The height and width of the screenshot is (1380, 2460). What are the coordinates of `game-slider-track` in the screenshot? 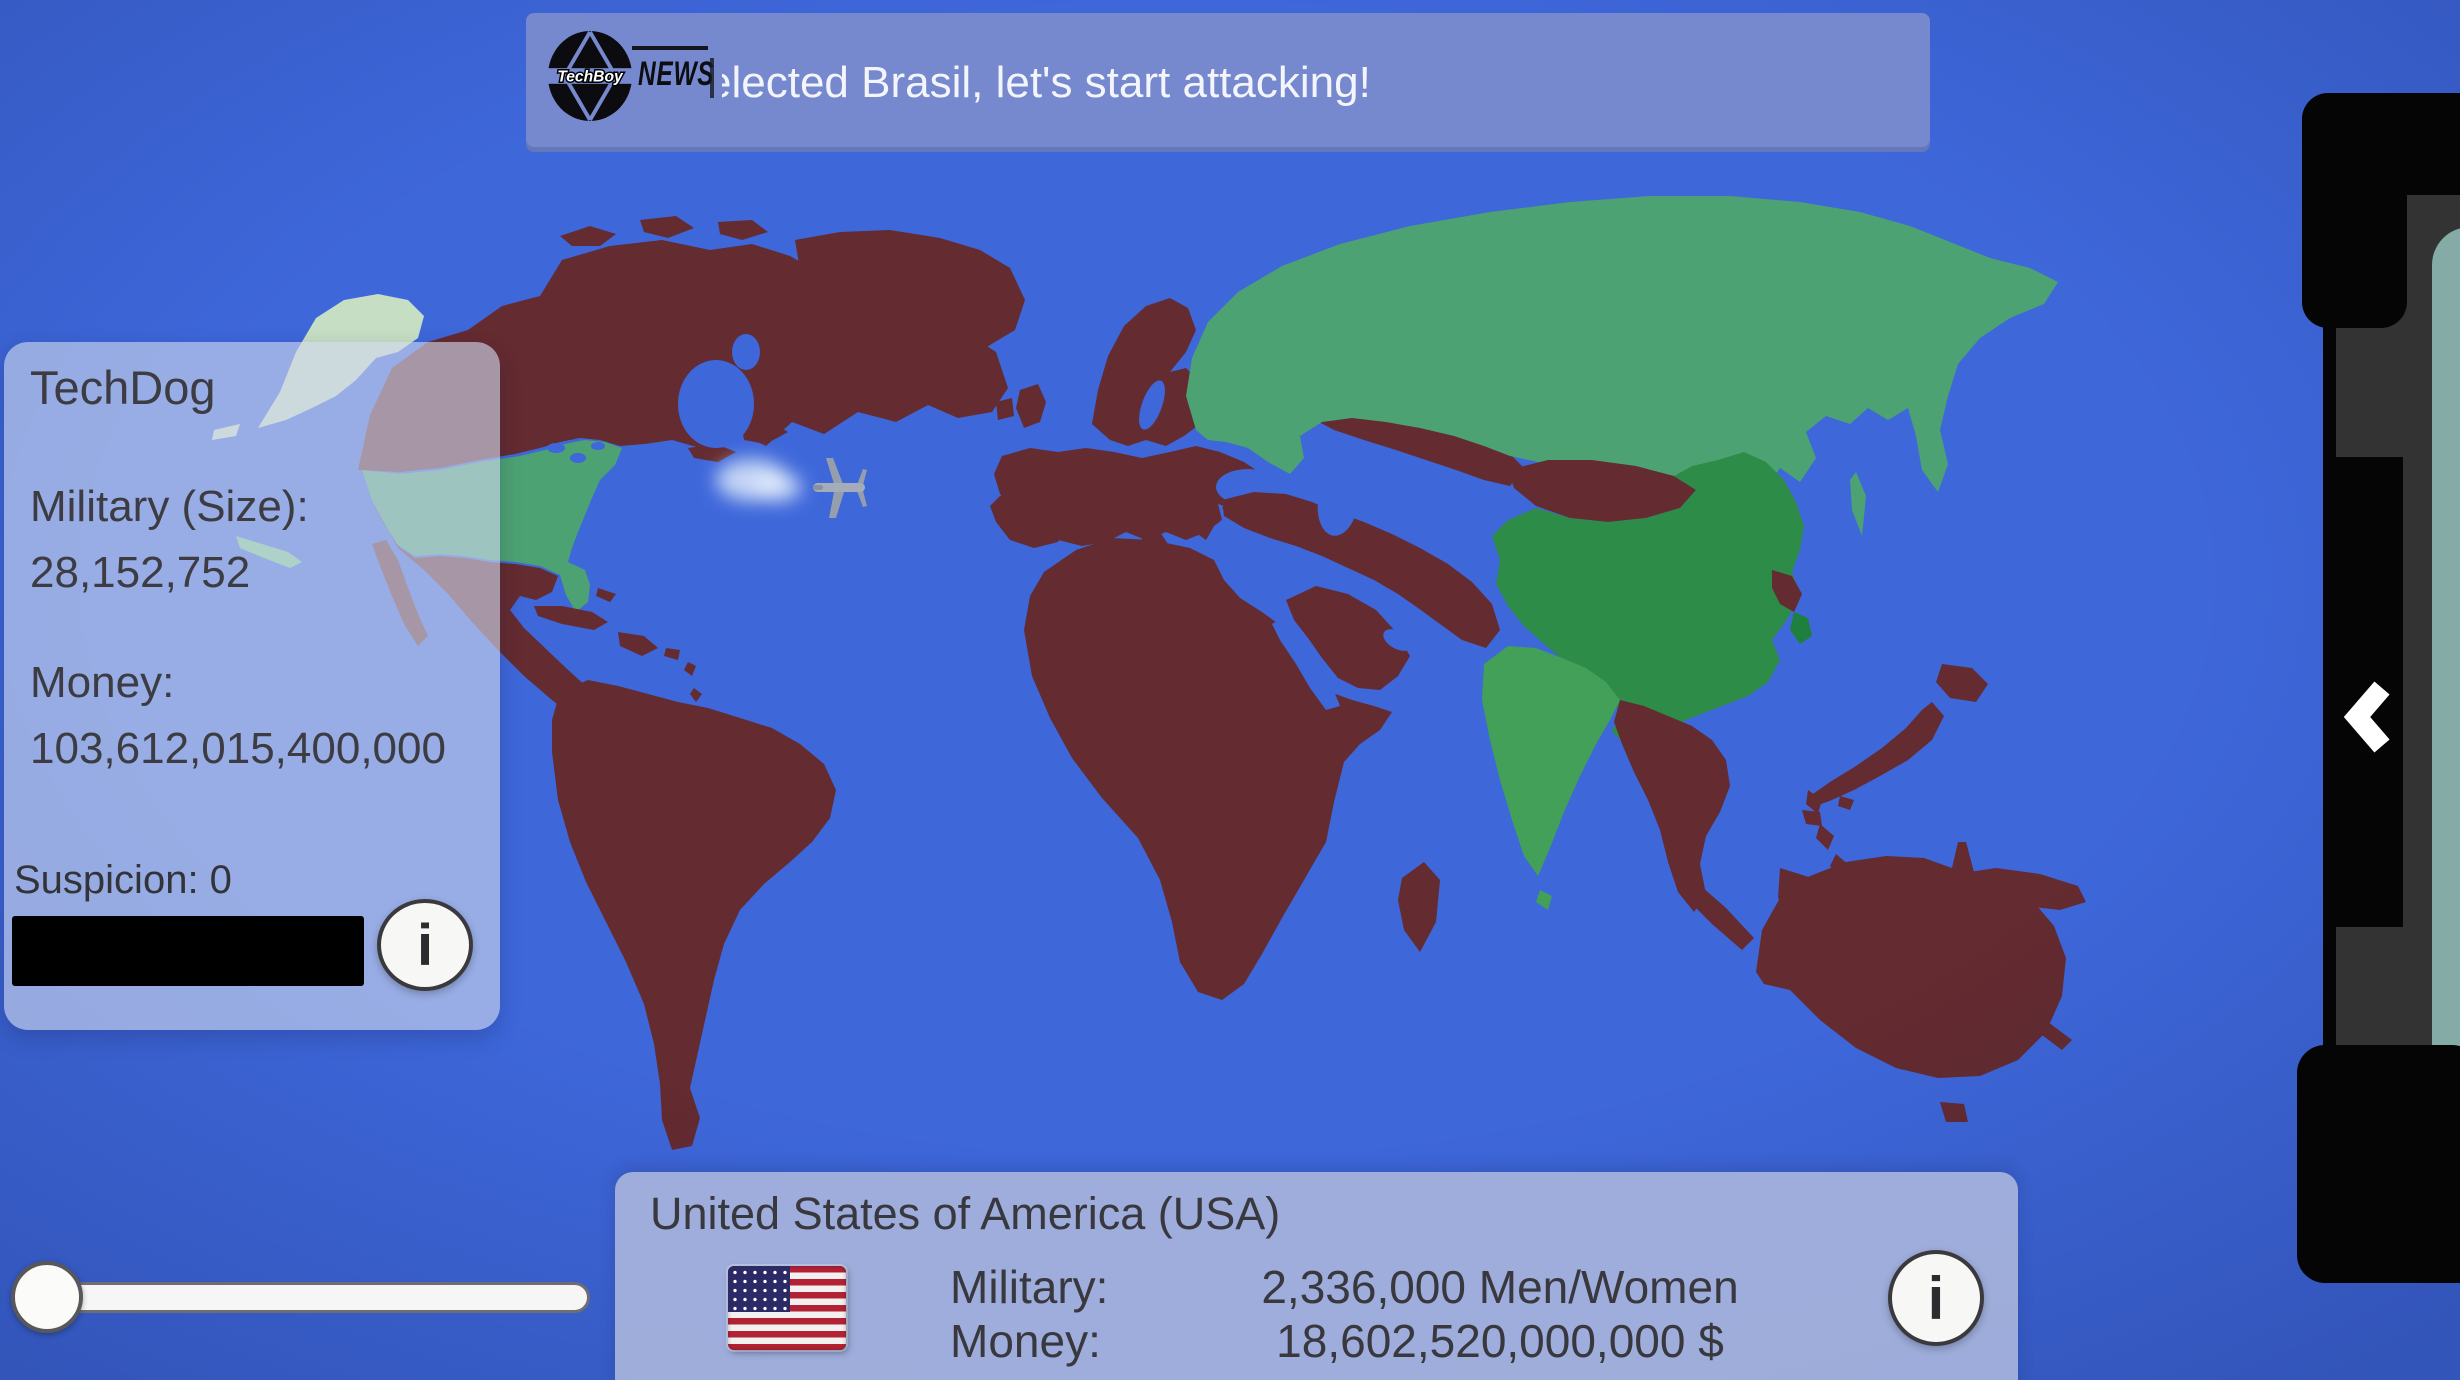 It's located at (307, 1297).